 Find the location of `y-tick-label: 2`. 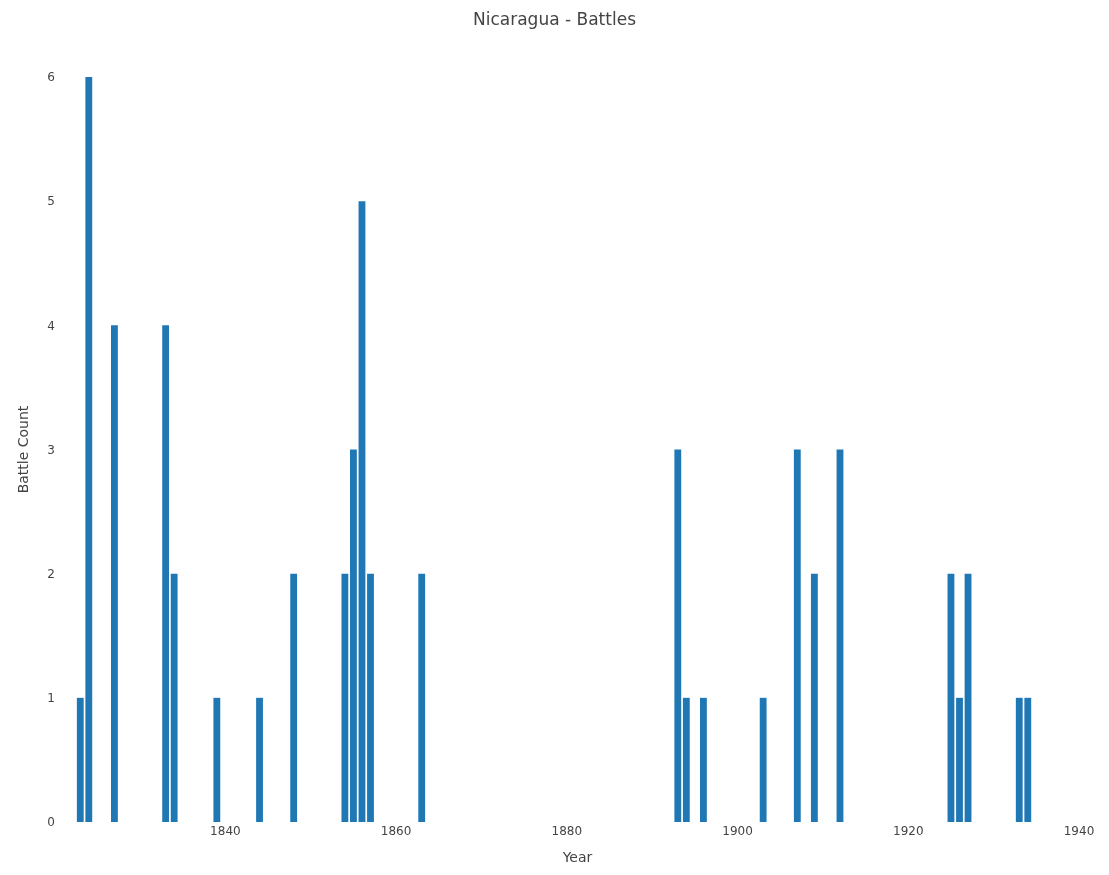

y-tick-label: 2 is located at coordinates (51, 573).